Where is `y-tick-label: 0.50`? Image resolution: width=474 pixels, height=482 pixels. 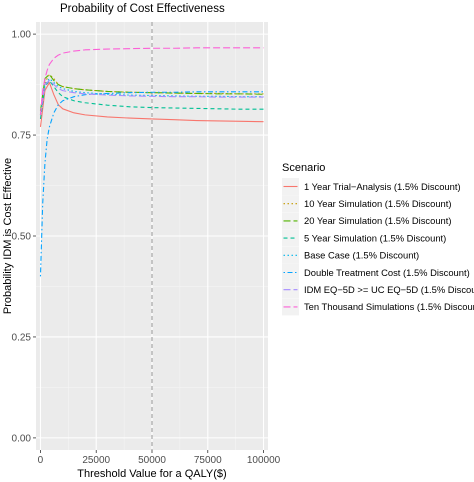
y-tick-label: 0.50 is located at coordinates (22, 237).